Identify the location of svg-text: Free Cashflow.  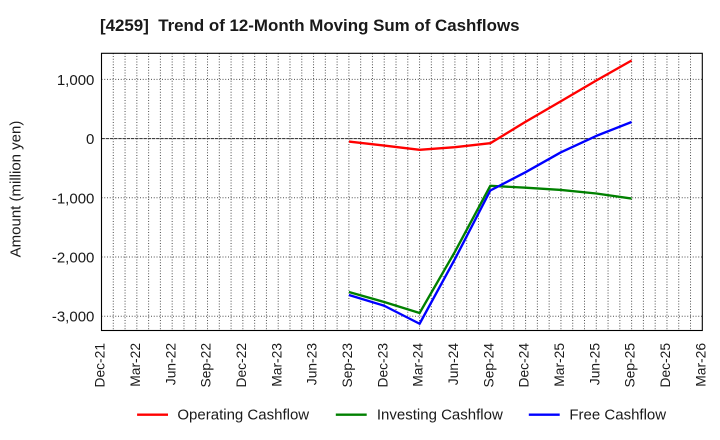
(617, 415).